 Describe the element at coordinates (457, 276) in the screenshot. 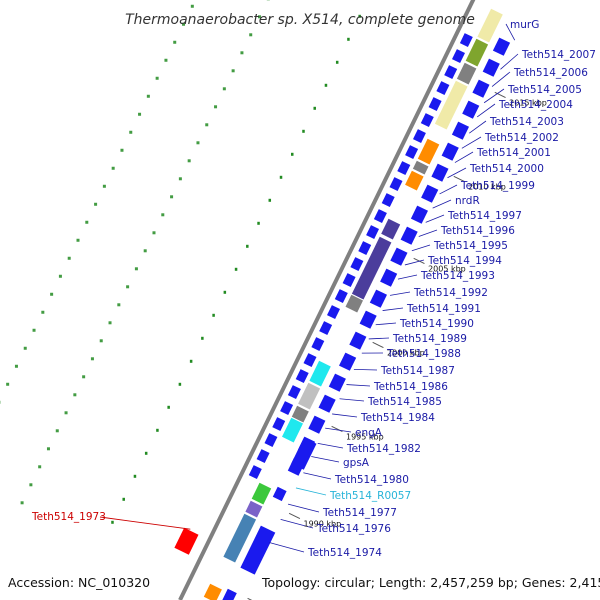

I see `gene-label: Teth514_1993` at that location.